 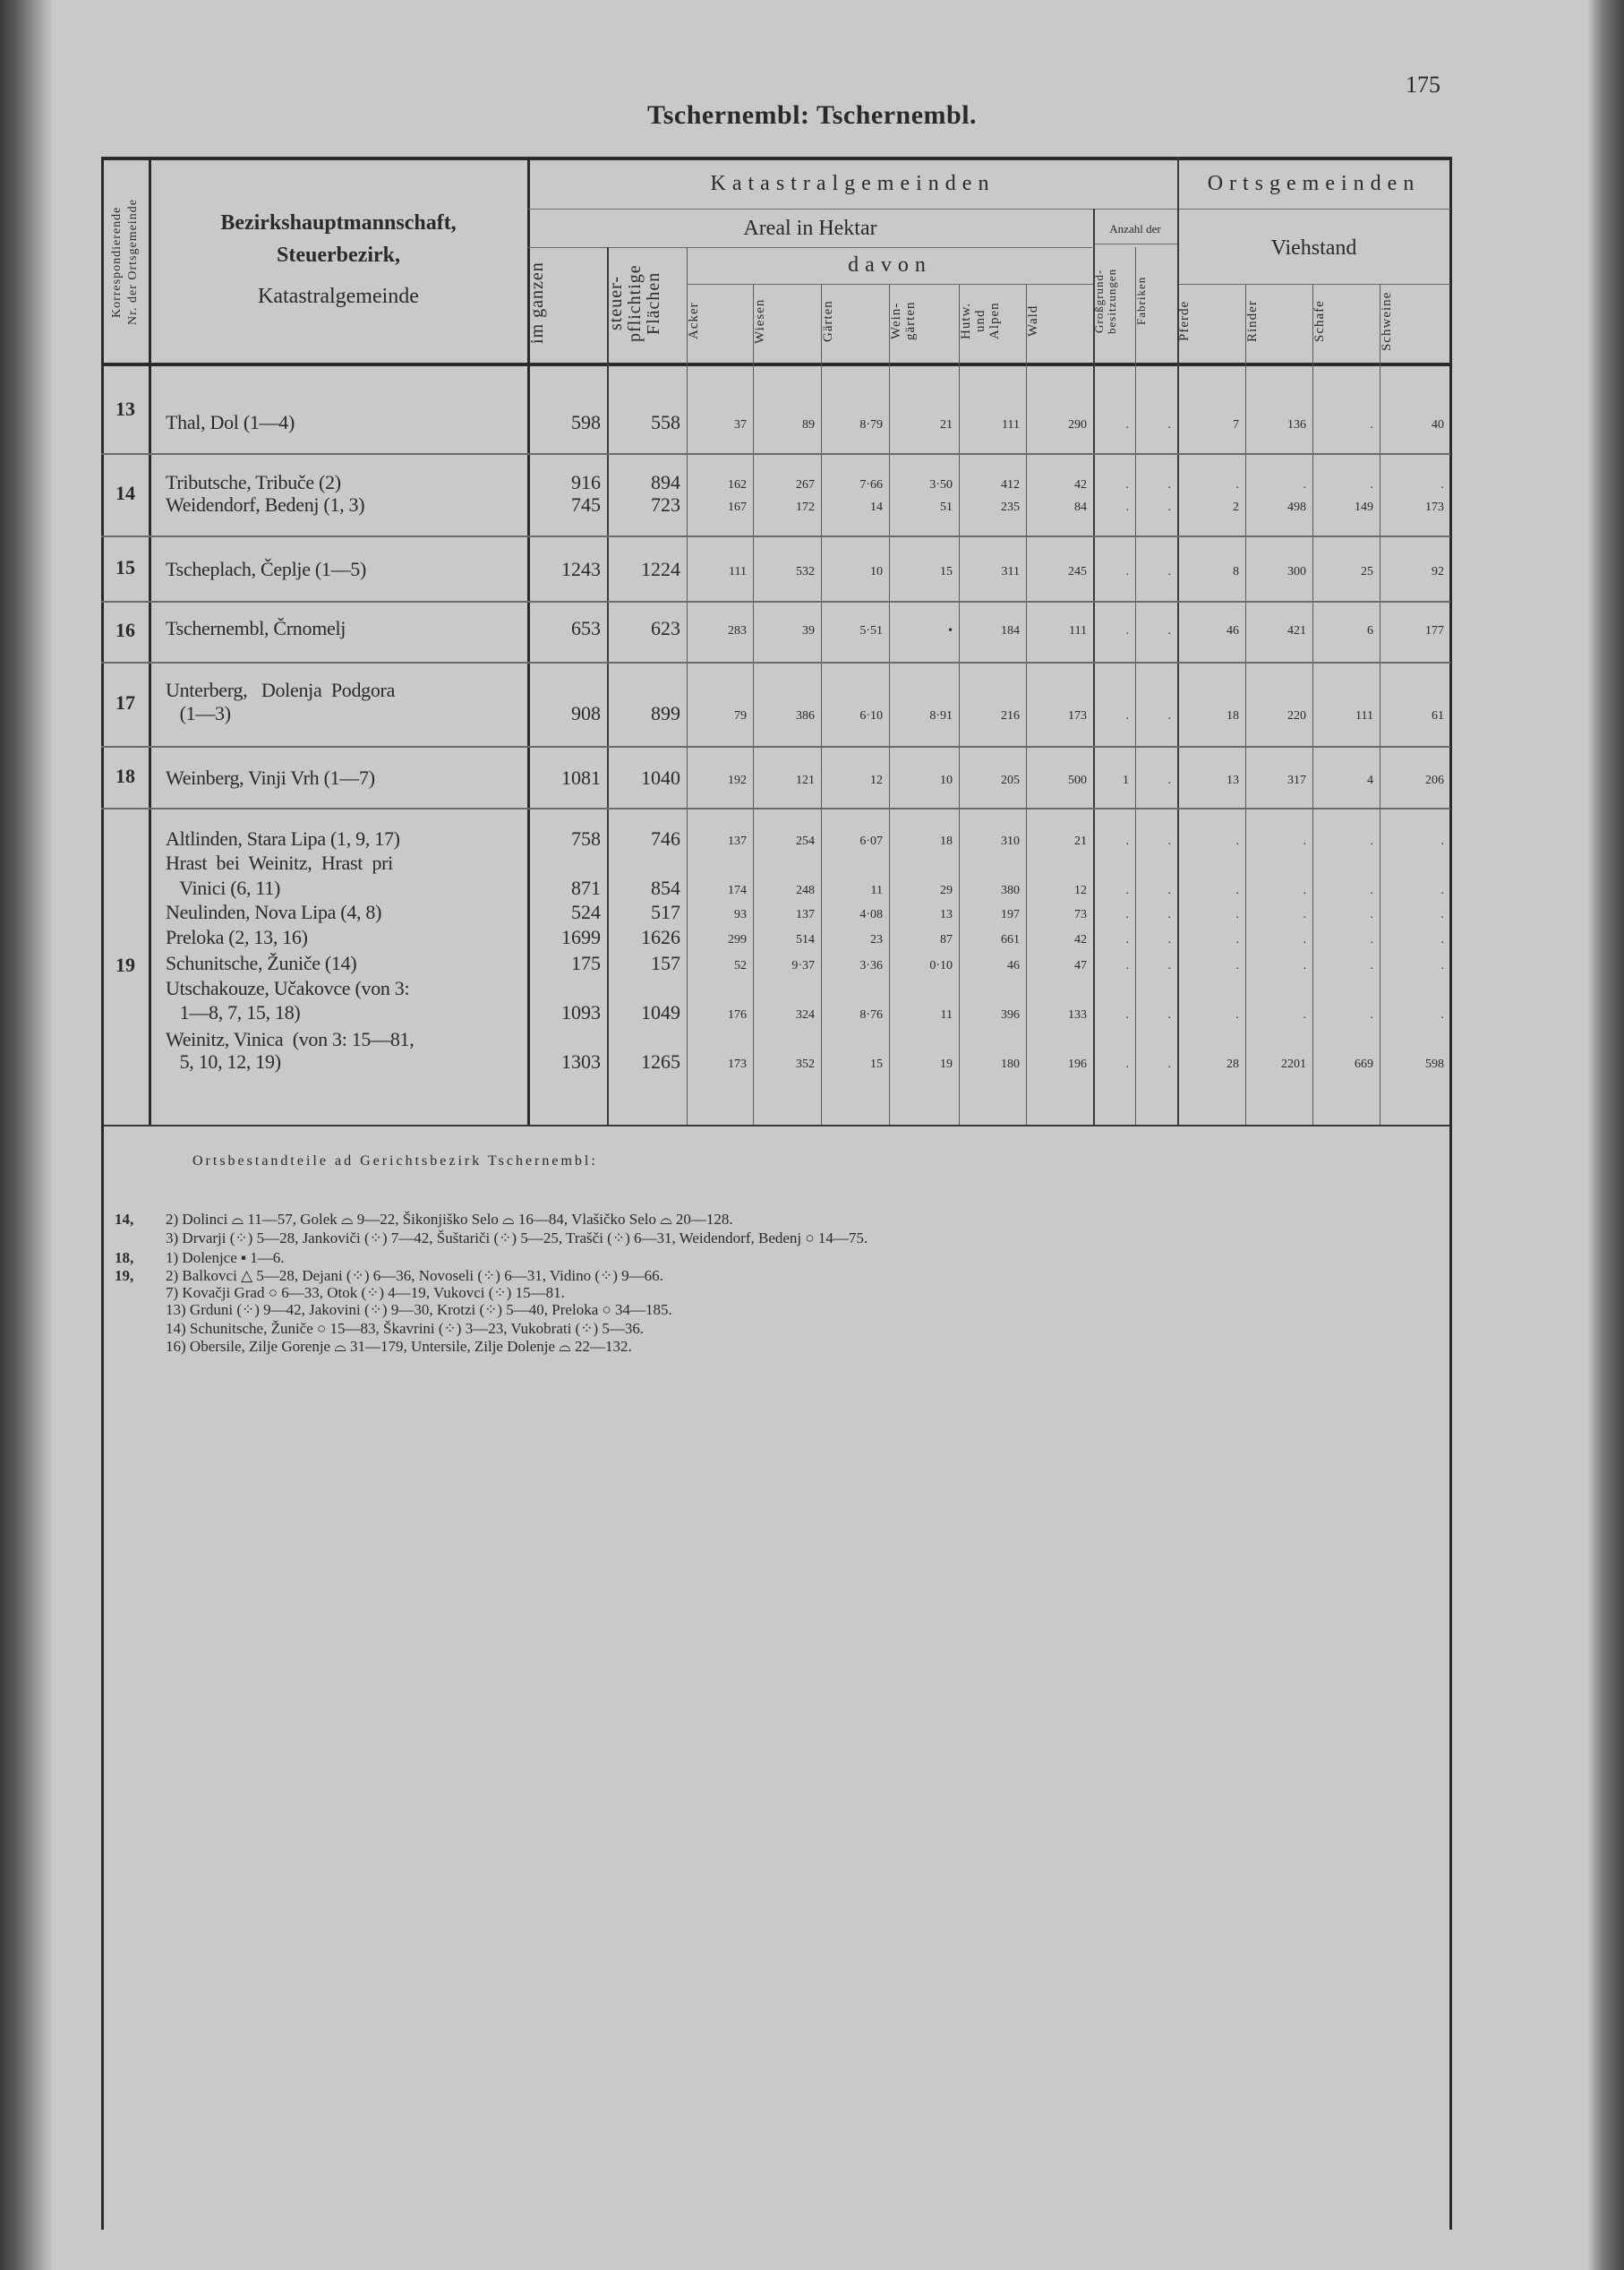 What do you see at coordinates (223, 1061) in the screenshot?
I see `katastralgemeinde-name: 5, 10, 12, 19)` at bounding box center [223, 1061].